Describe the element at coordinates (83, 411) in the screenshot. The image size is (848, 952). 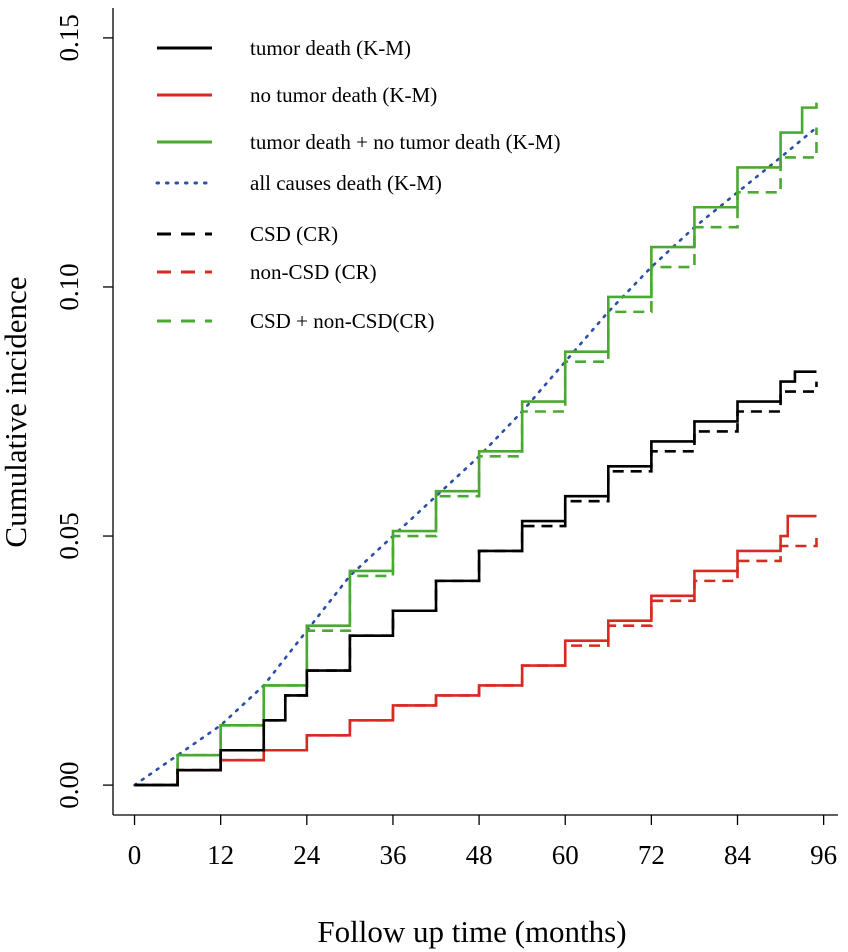
I see `y-axis: 0.00 0.05 0.10 0.15` at that location.